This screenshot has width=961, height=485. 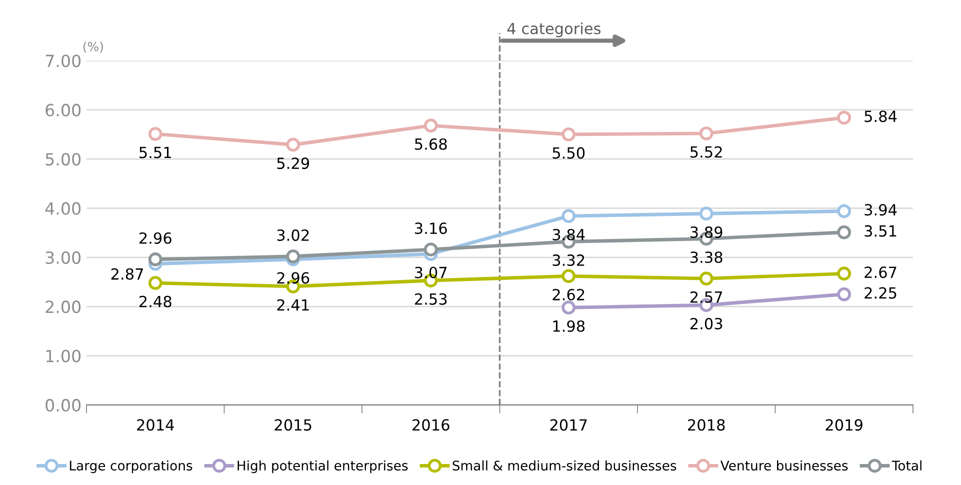 What do you see at coordinates (63, 110) in the screenshot?
I see `y-tick-label: 6.00` at bounding box center [63, 110].